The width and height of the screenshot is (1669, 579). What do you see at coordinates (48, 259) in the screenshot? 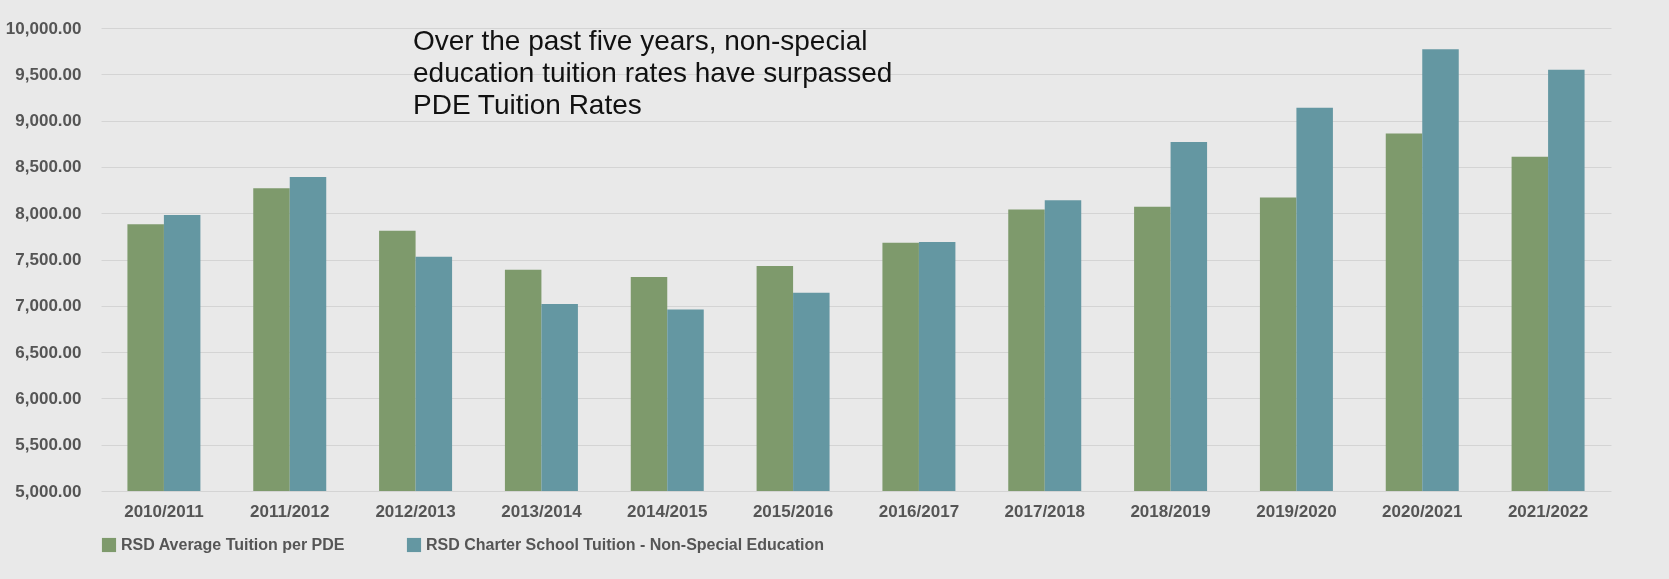
I see `y-tick-label: 7,500.00` at bounding box center [48, 259].